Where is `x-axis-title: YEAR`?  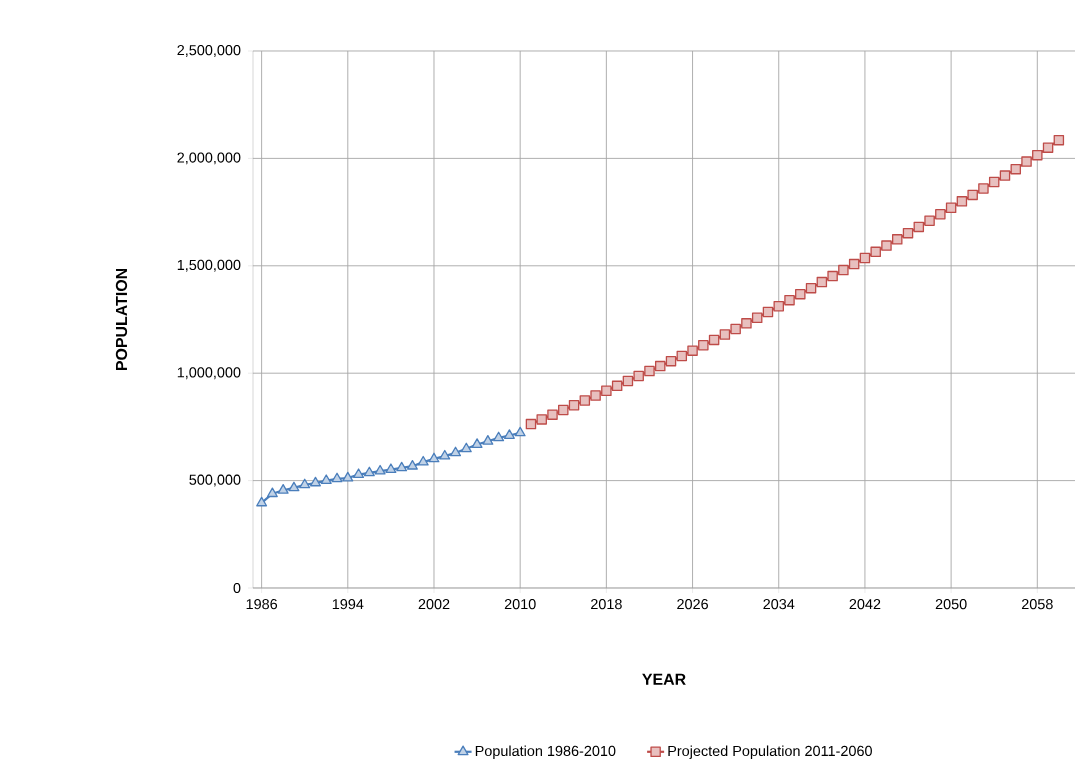
x-axis-title: YEAR is located at coordinates (664, 679).